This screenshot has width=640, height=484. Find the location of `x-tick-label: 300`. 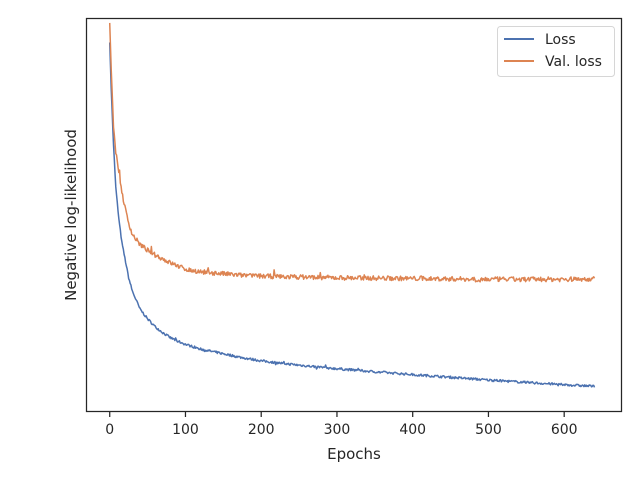

x-tick-label: 300 is located at coordinates (337, 430).